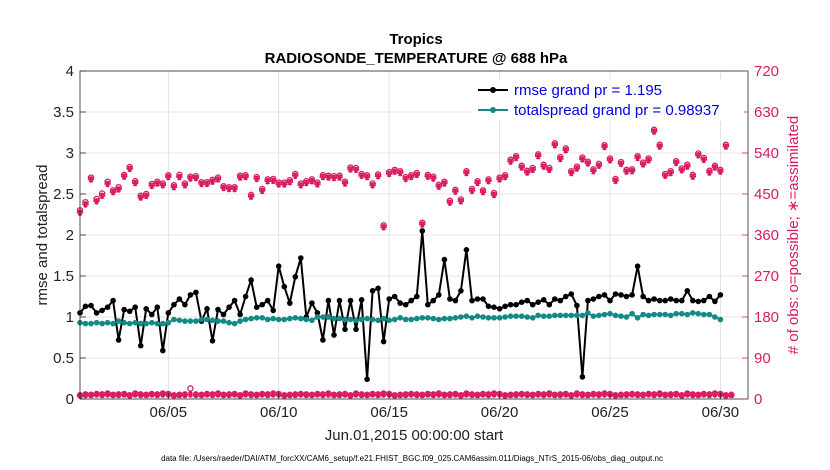  What do you see at coordinates (414, 435) in the screenshot?
I see `x-axis-label: Jun.01,2015 00:00:00 start` at bounding box center [414, 435].